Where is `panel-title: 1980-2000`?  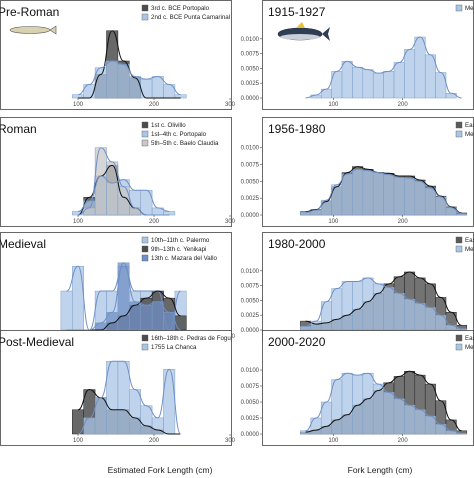 panel-title: 1980-2000 is located at coordinates (297, 244).